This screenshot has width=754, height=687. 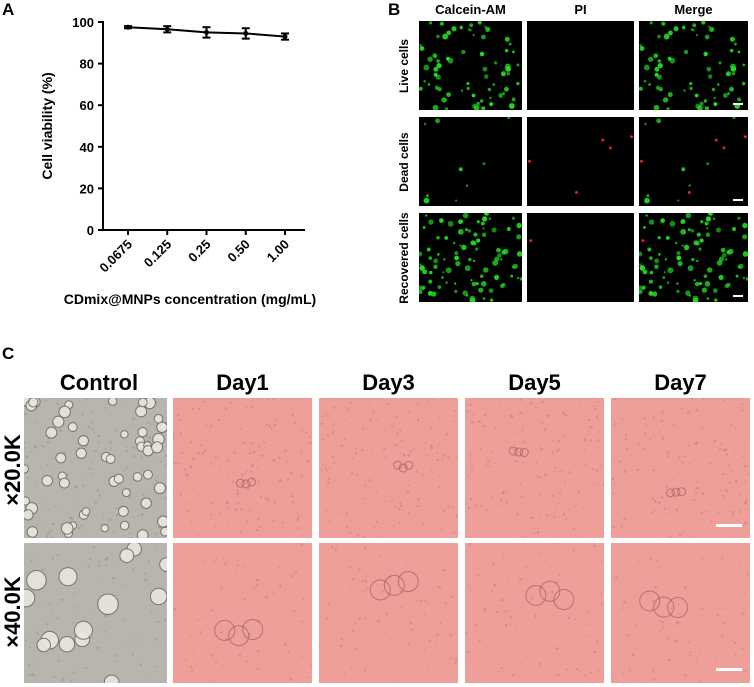 I want to click on brightfield-image-day5-40k, so click(x=534, y=613).